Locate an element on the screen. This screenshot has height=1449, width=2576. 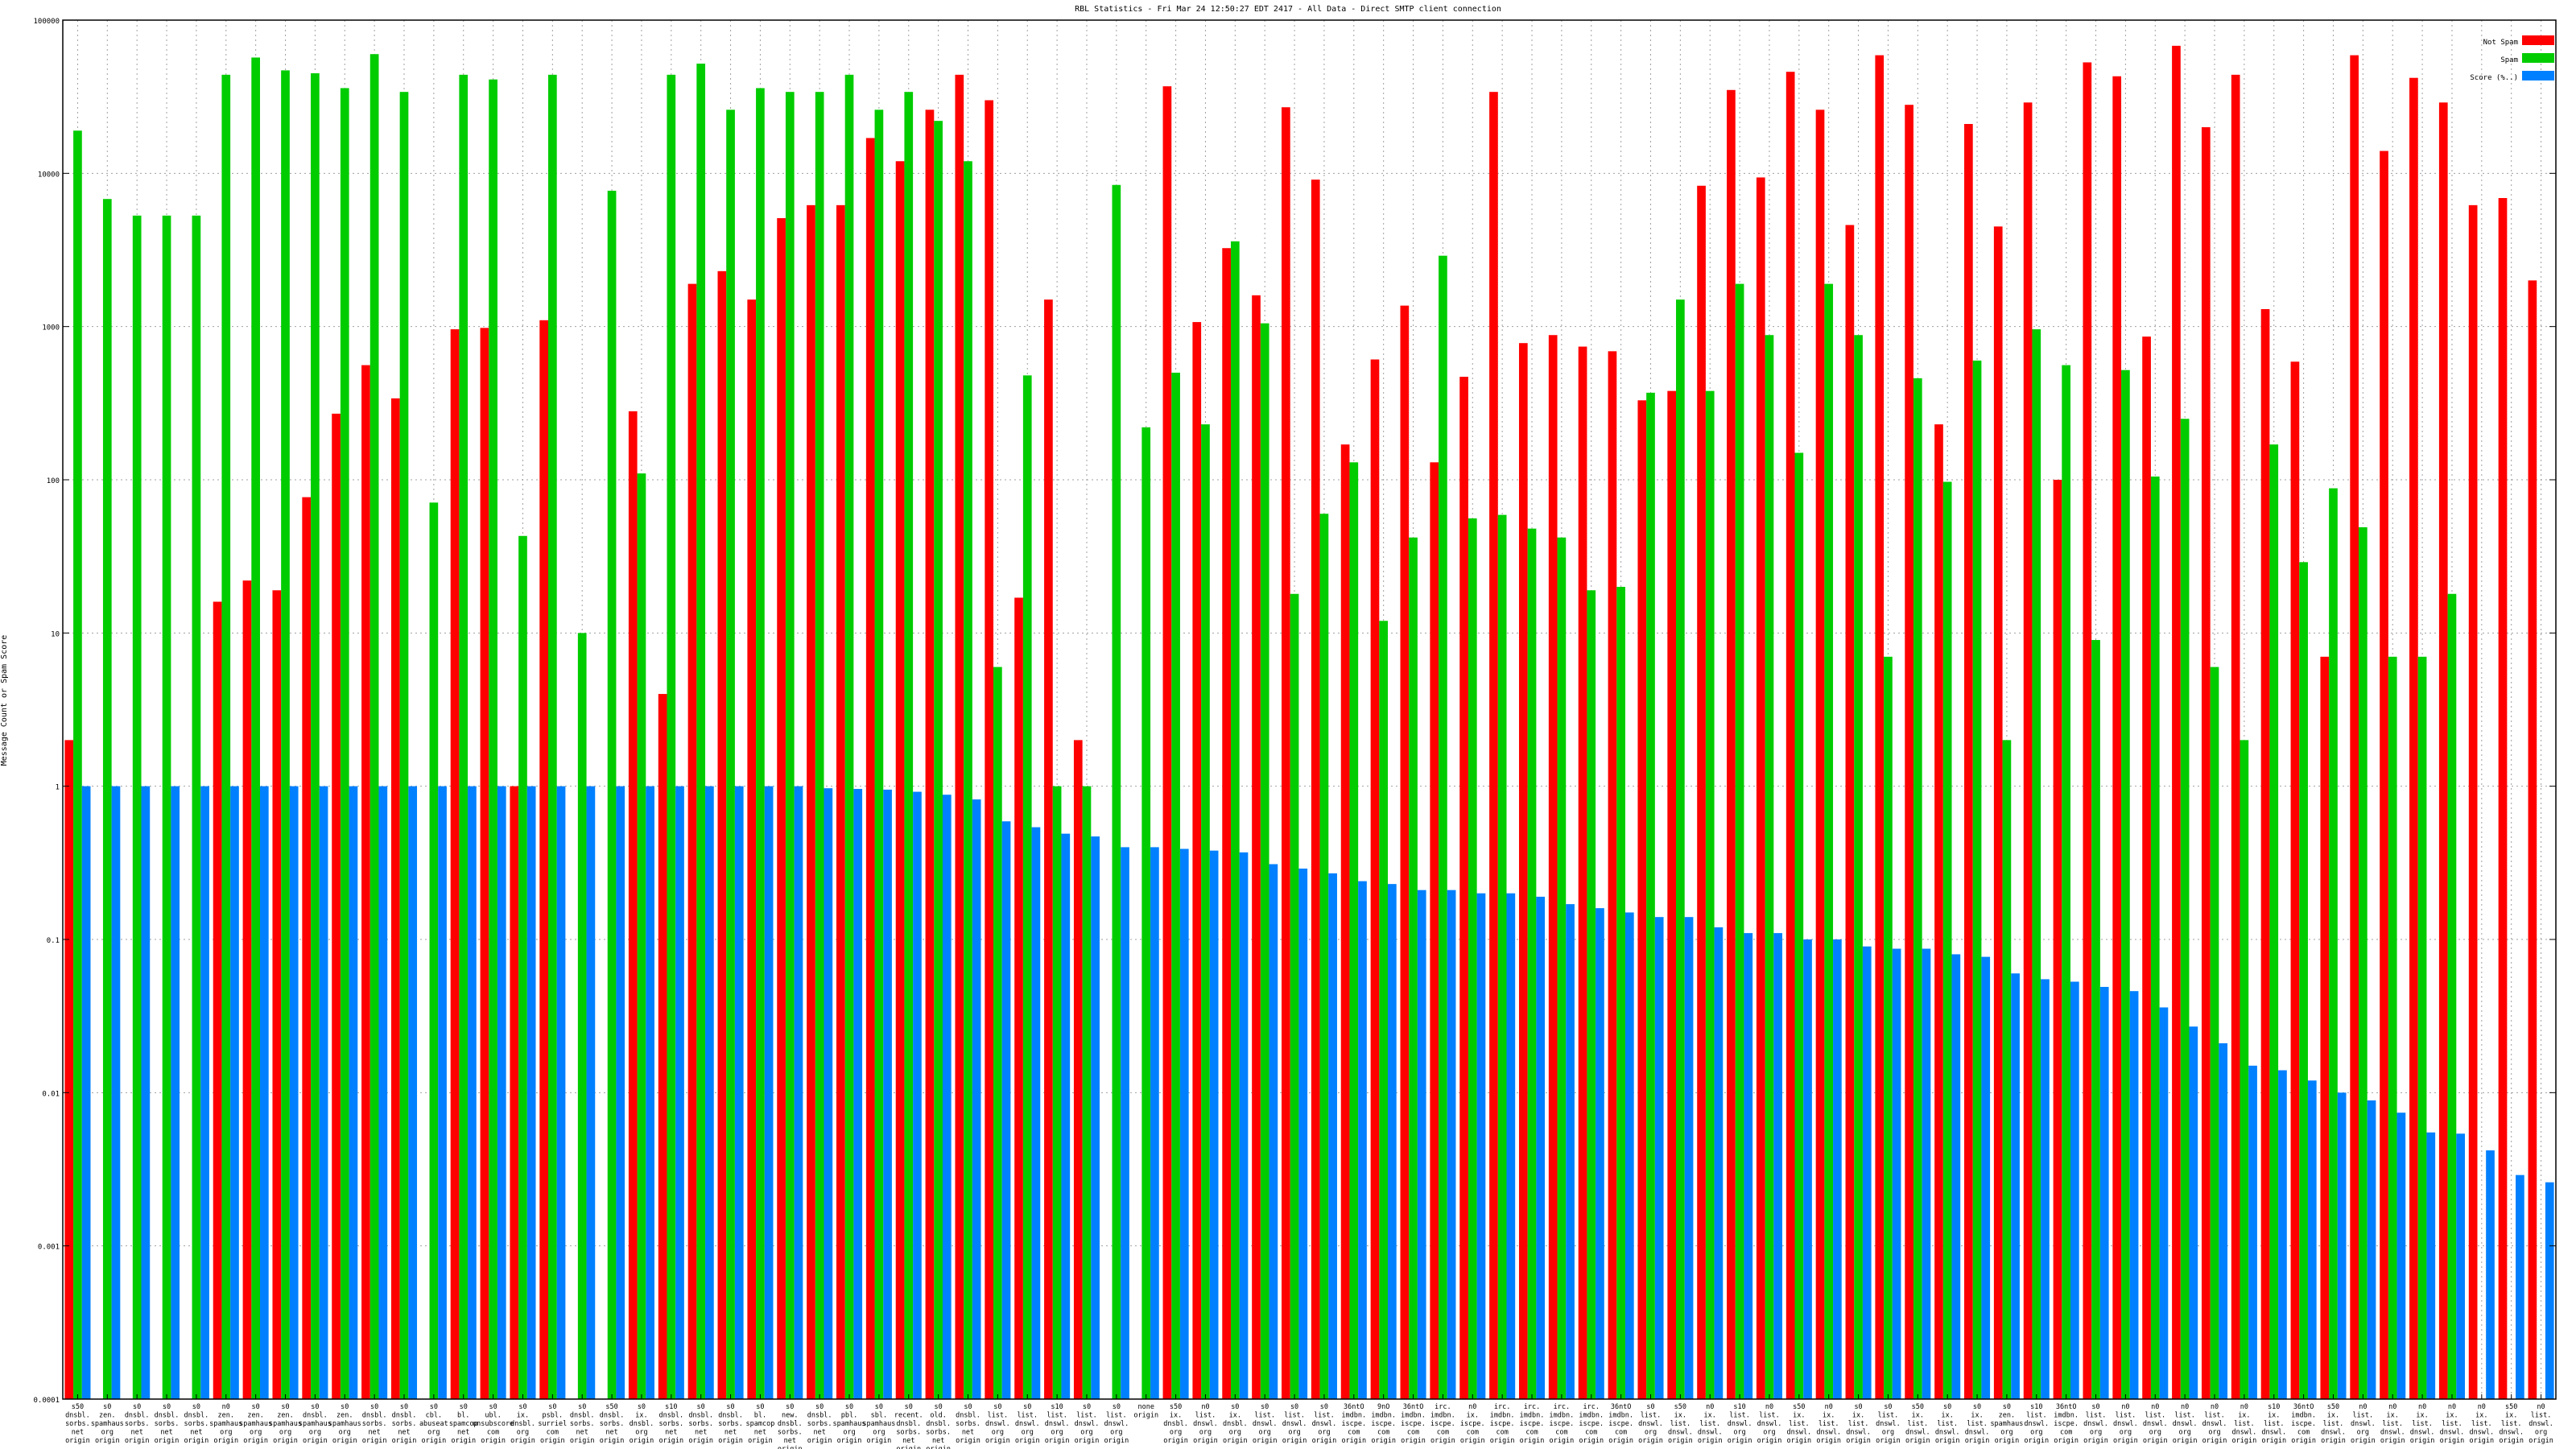
y-tick-label: 1000 is located at coordinates (51, 328).